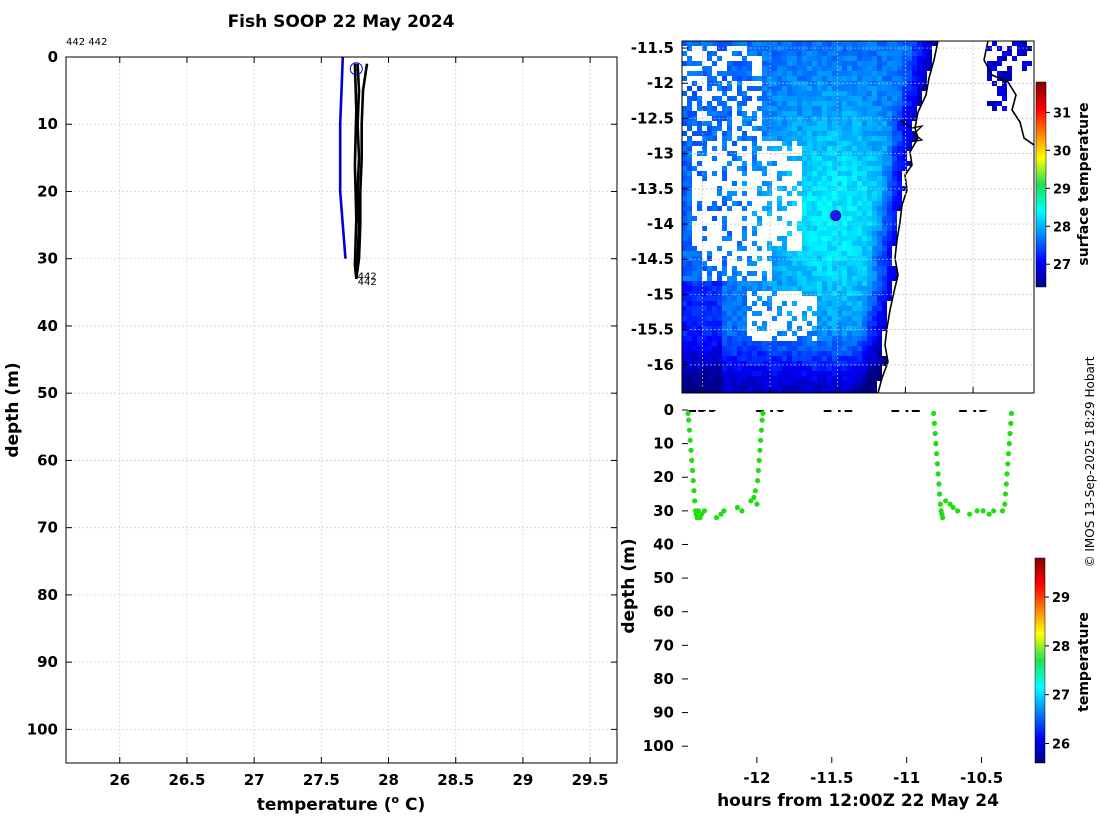 This screenshot has height=820, width=1100. I want to click on profile-ytick-label: 20, so click(47, 191).